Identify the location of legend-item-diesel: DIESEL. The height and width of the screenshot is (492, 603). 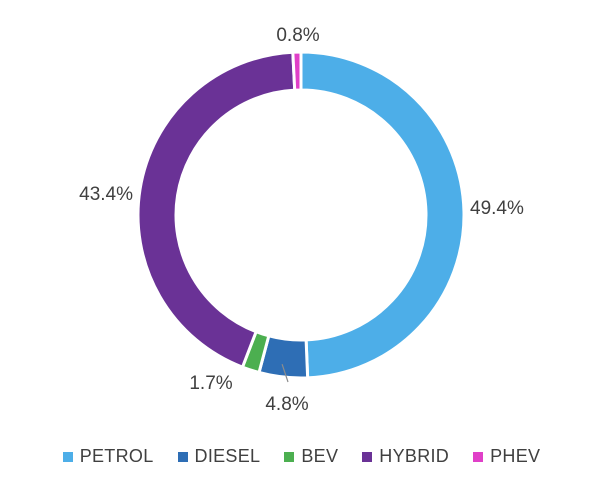
(219, 456).